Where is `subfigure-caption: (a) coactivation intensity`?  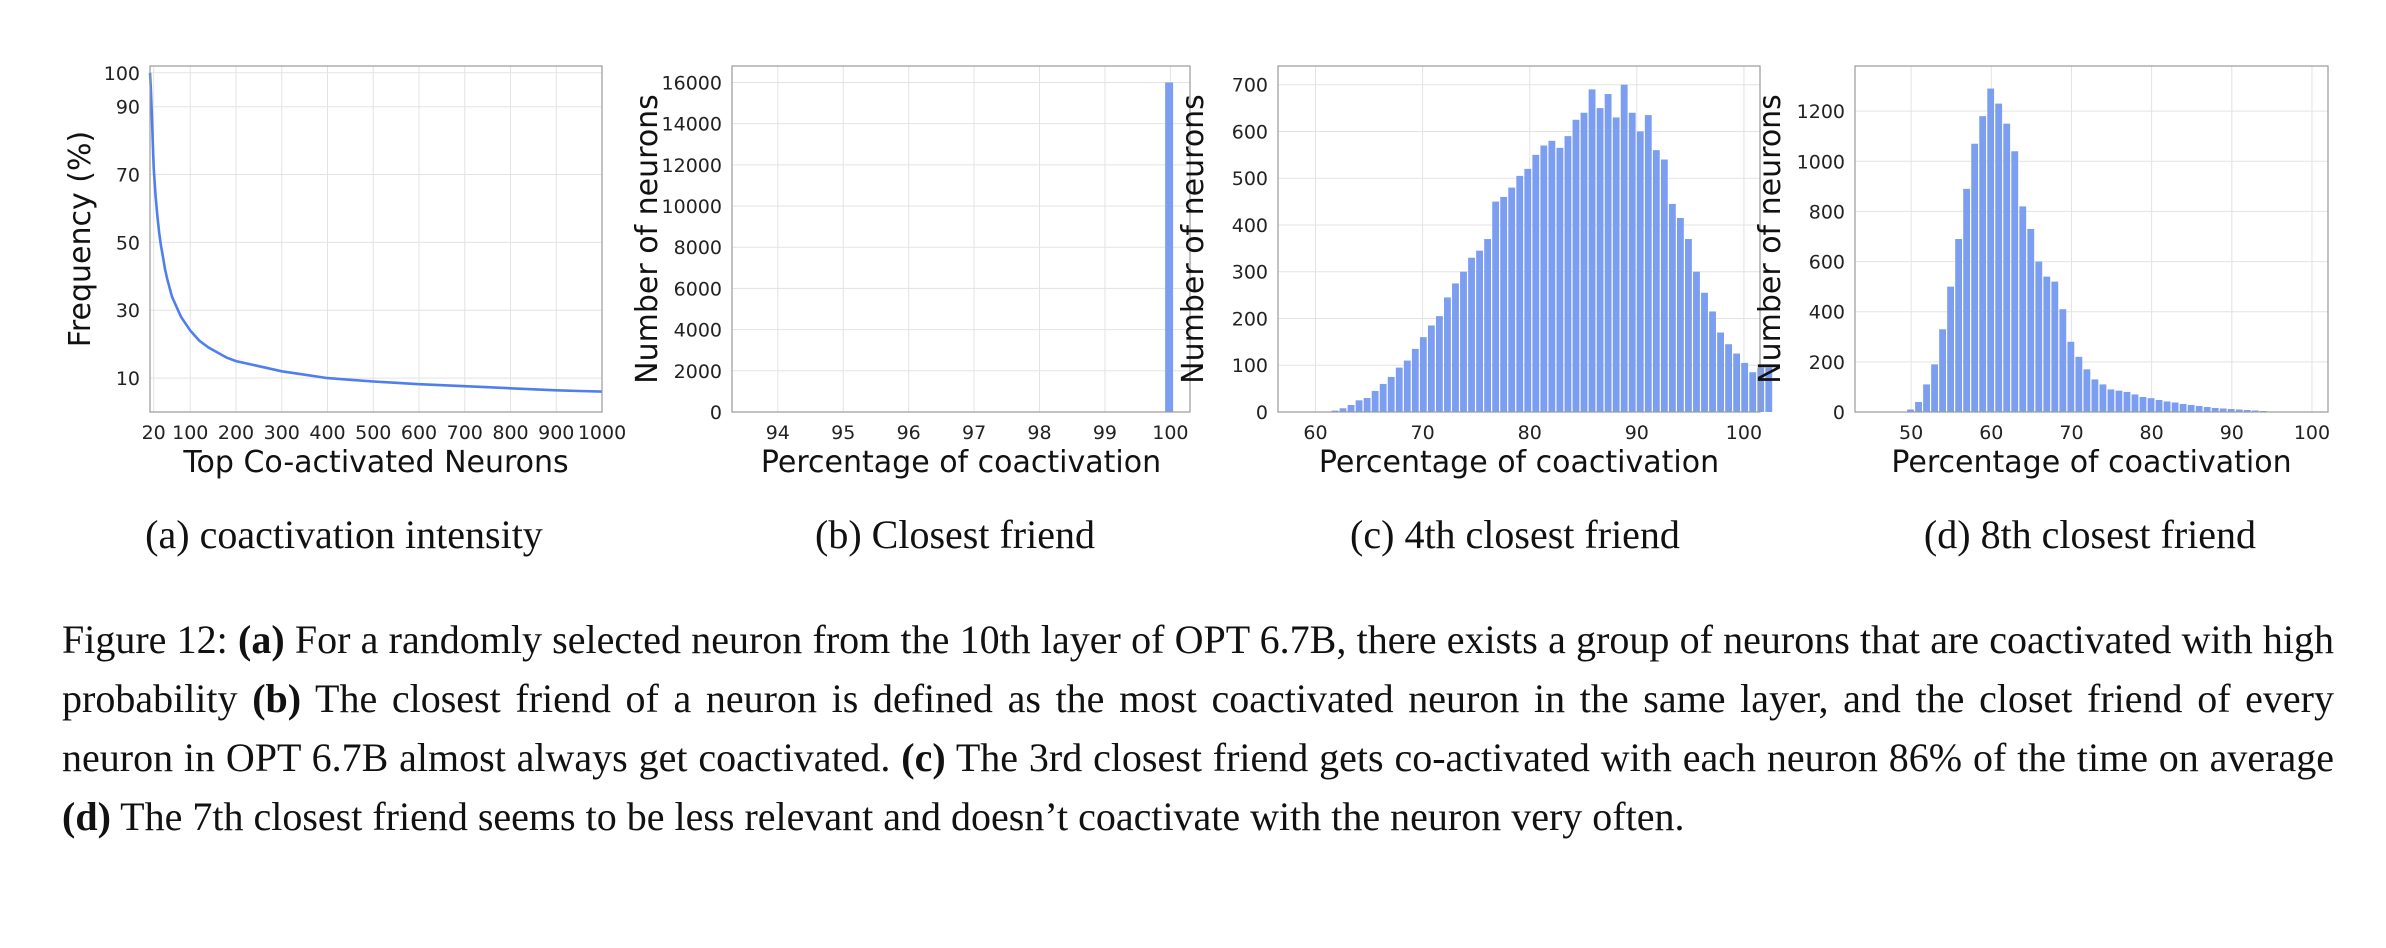
subfigure-caption: (a) coactivation intensity is located at coordinates (344, 534).